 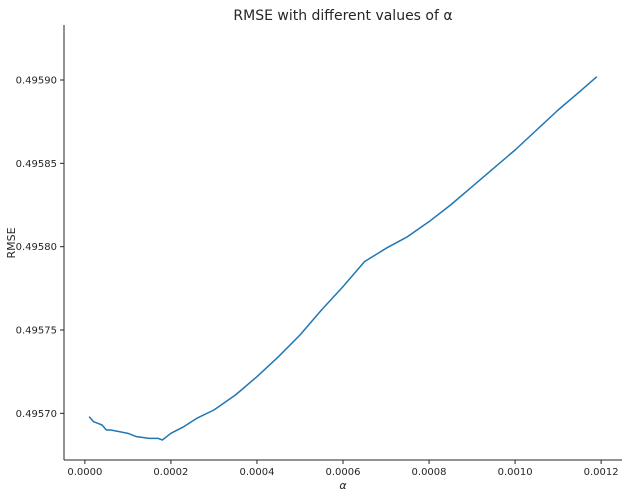 What do you see at coordinates (429, 472) in the screenshot?
I see `x-tick-label: 0.0008` at bounding box center [429, 472].